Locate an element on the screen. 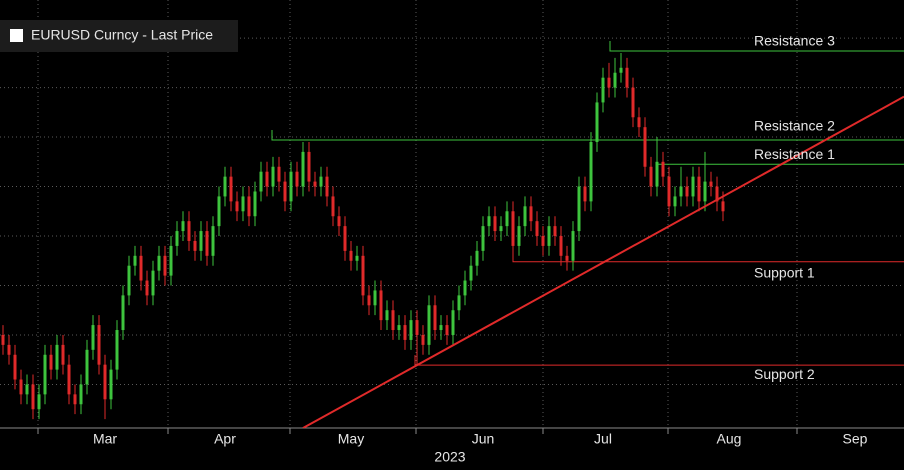 This screenshot has width=904, height=470. x-tick-label: Jun is located at coordinates (483, 439).